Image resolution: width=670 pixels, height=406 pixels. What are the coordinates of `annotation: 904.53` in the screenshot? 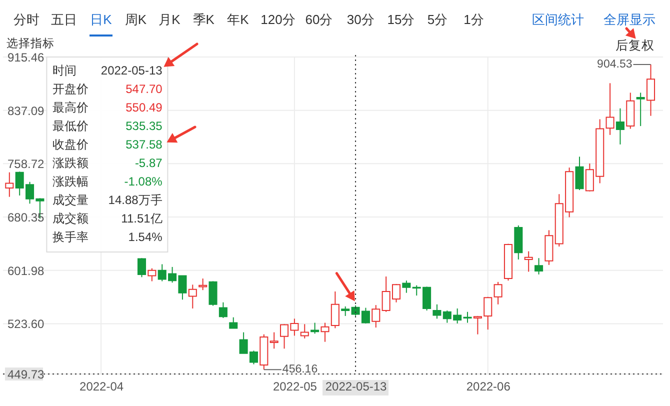 It's located at (614, 64).